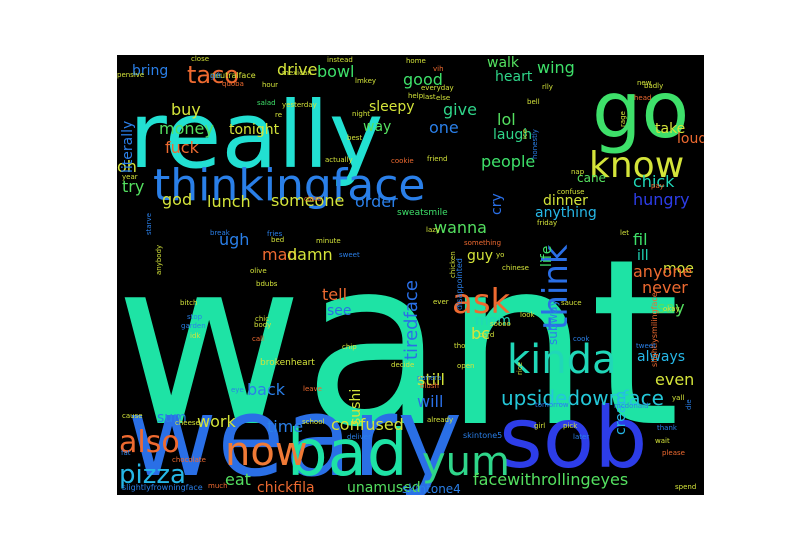 The image size is (800, 550). What do you see at coordinates (359, 437) in the screenshot?
I see `word-deliver: deliver` at bounding box center [359, 437].